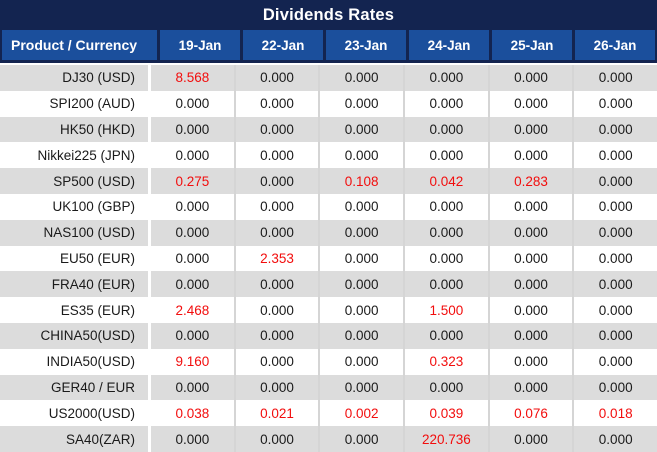 This screenshot has height=452, width=657. I want to click on dividend-value: 0.038, so click(193, 413).